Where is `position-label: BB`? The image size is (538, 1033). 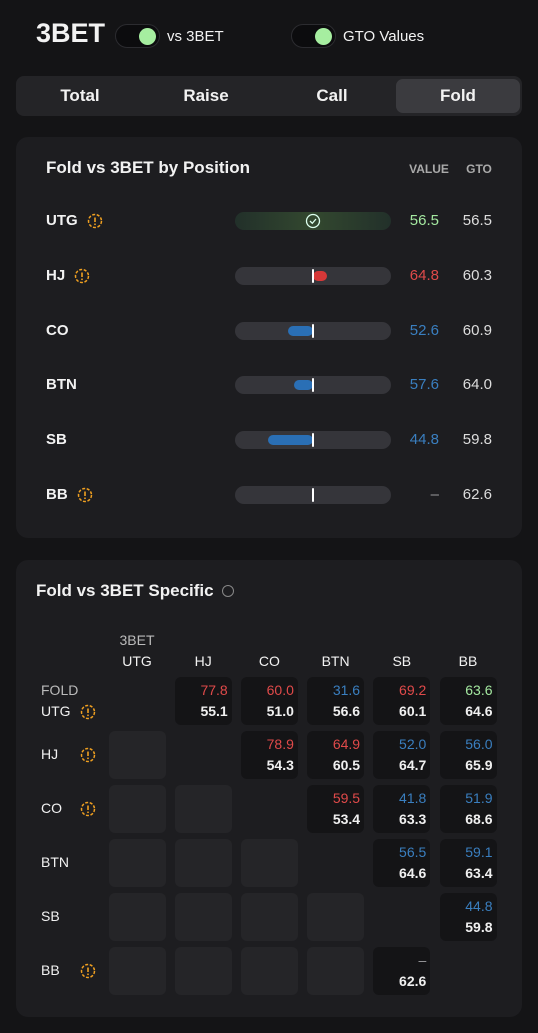
position-label: BB is located at coordinates (57, 494).